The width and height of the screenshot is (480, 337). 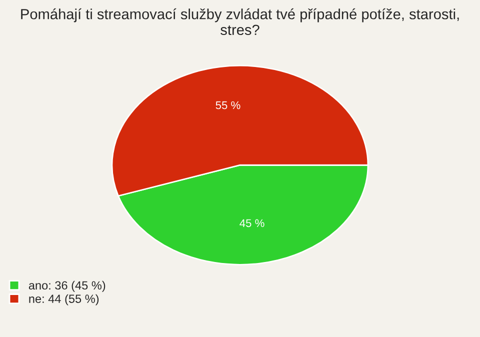 I want to click on legend-label: ne: 44 (55 %), so click(x=64, y=300).